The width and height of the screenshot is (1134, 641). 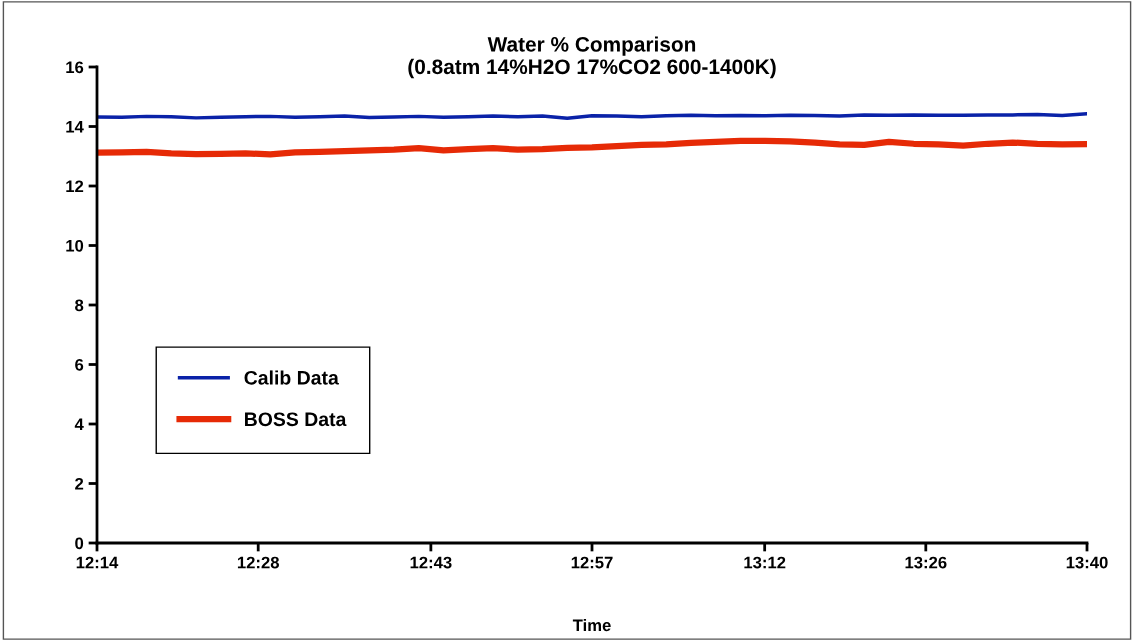 I want to click on y-tick-label: 6, so click(x=79, y=364).